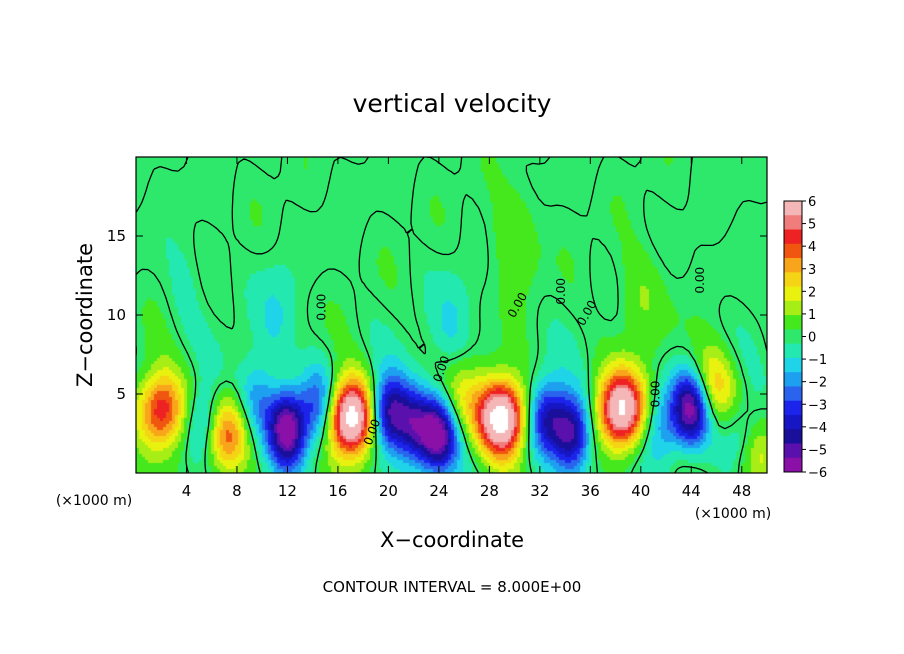  I want to click on x-tick-label: 32, so click(539, 491).